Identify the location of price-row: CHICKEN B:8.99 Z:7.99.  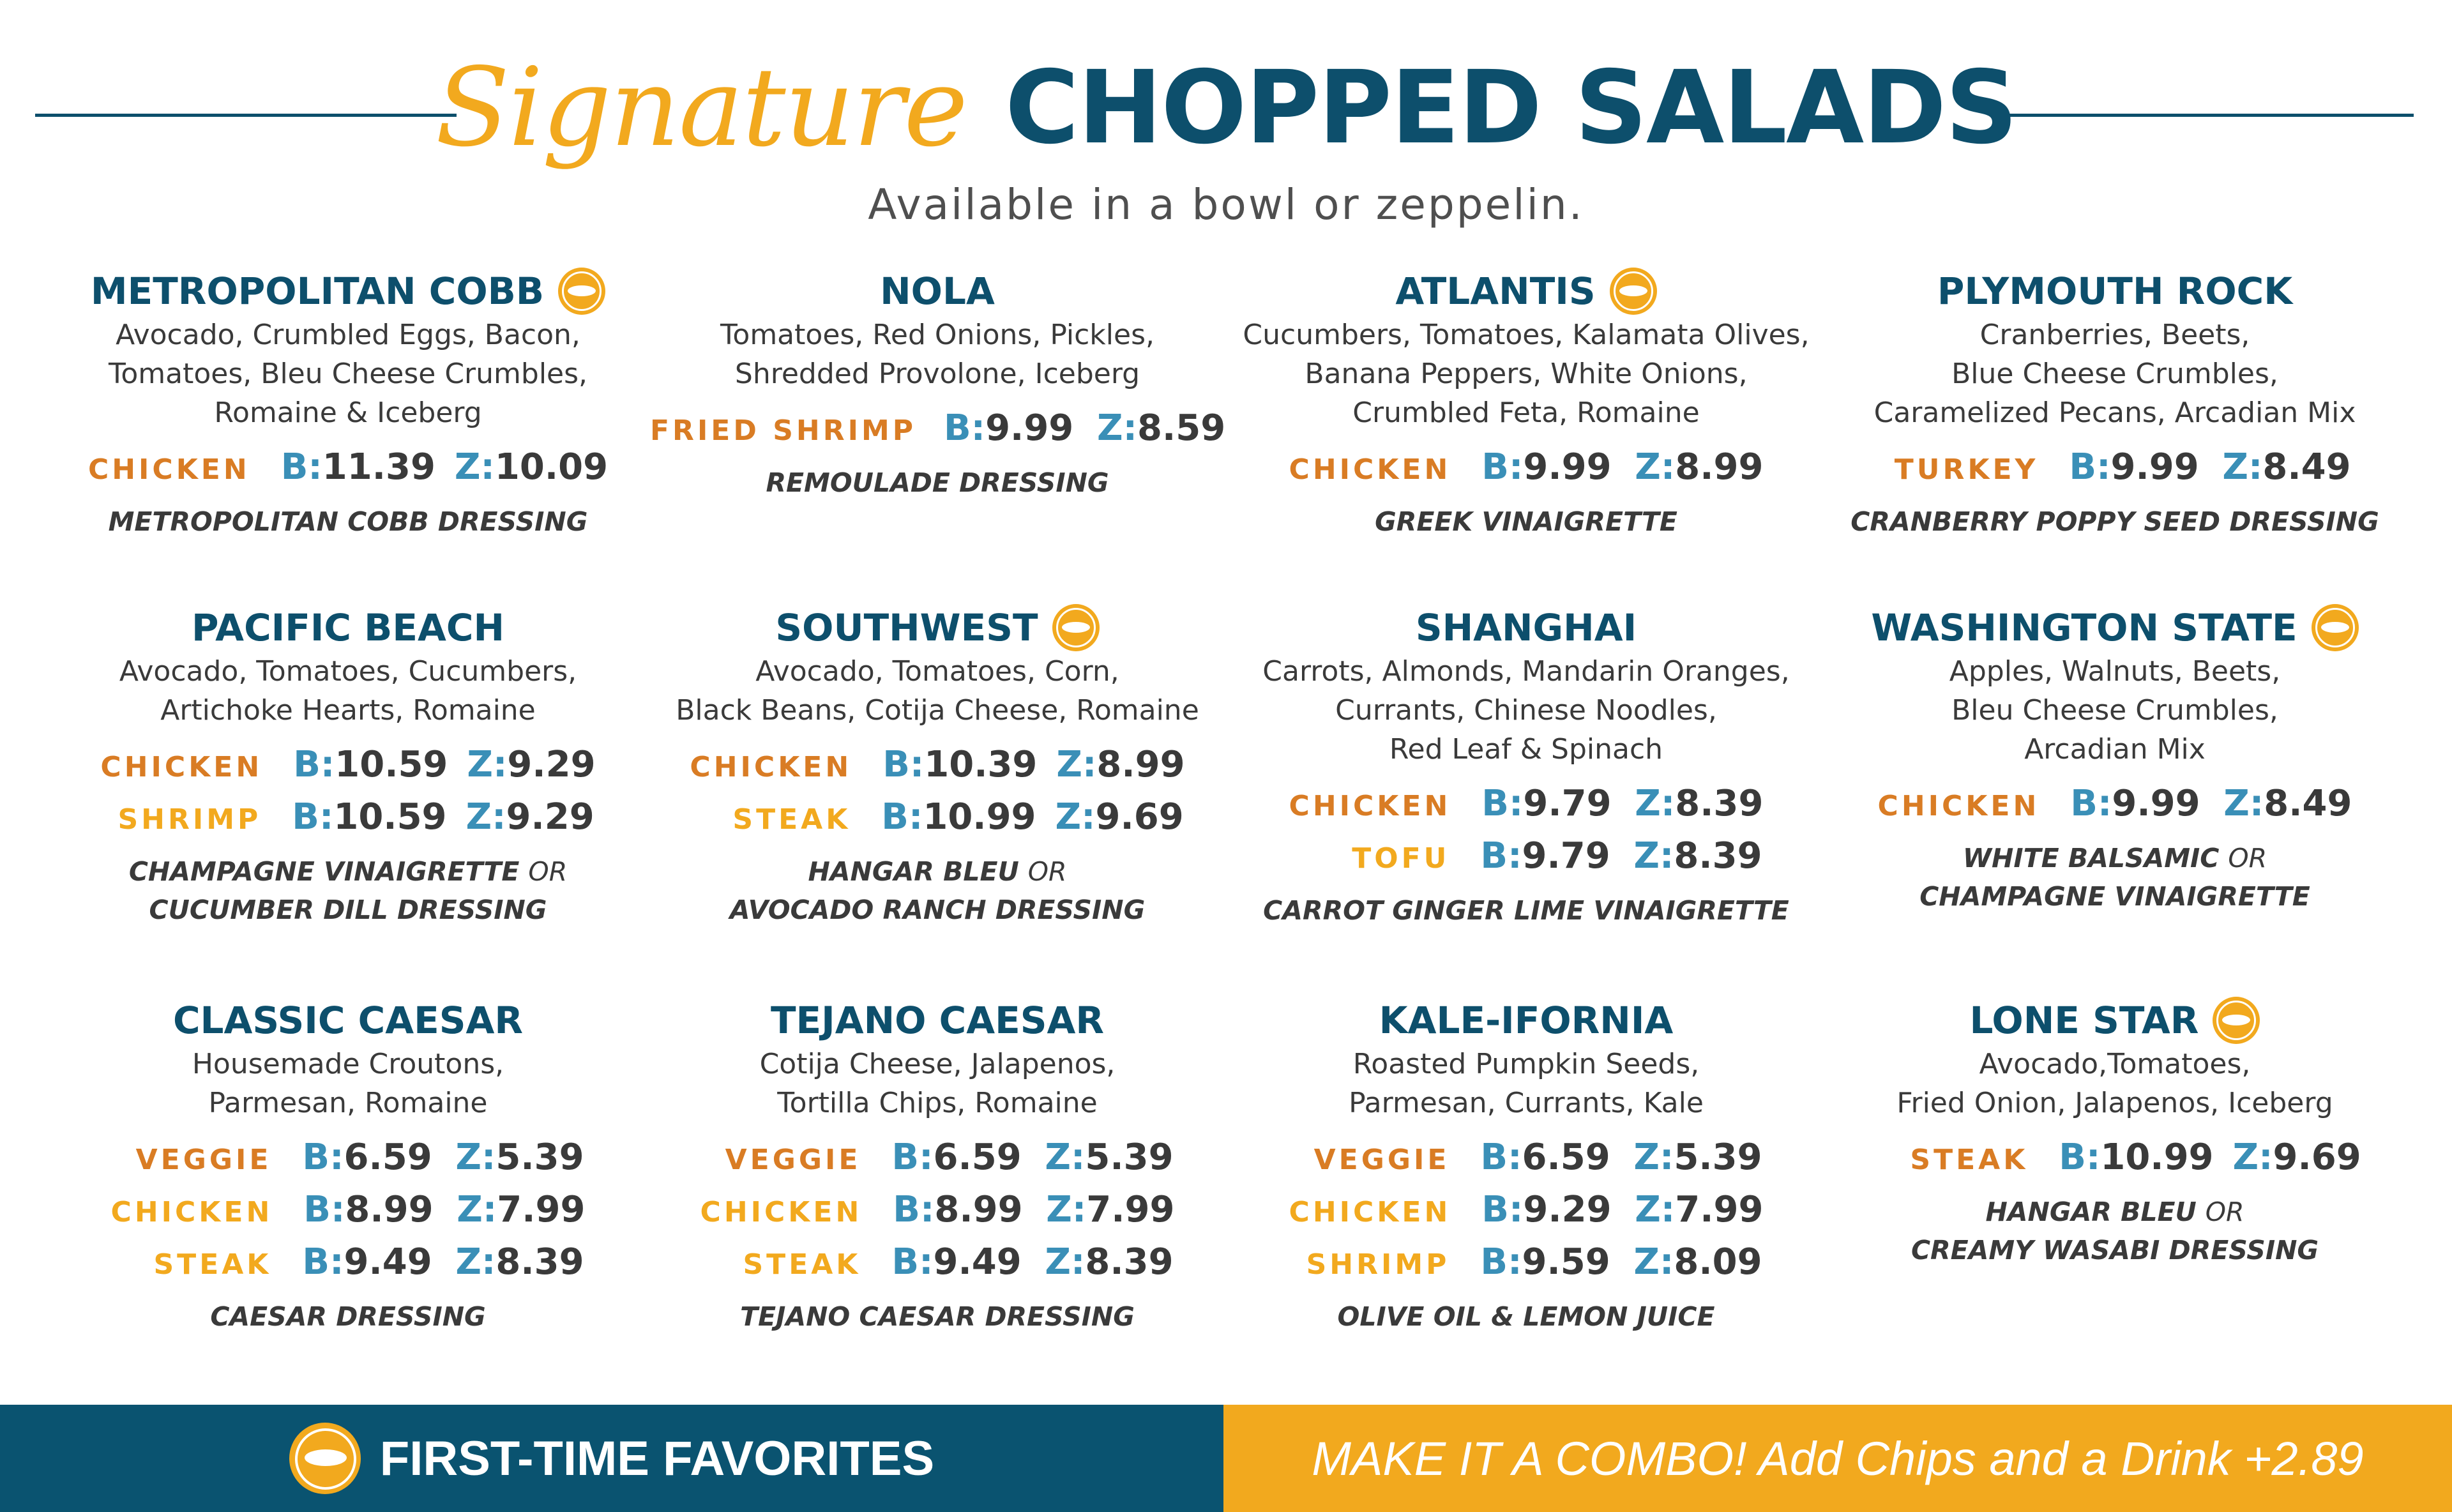
(937, 1210).